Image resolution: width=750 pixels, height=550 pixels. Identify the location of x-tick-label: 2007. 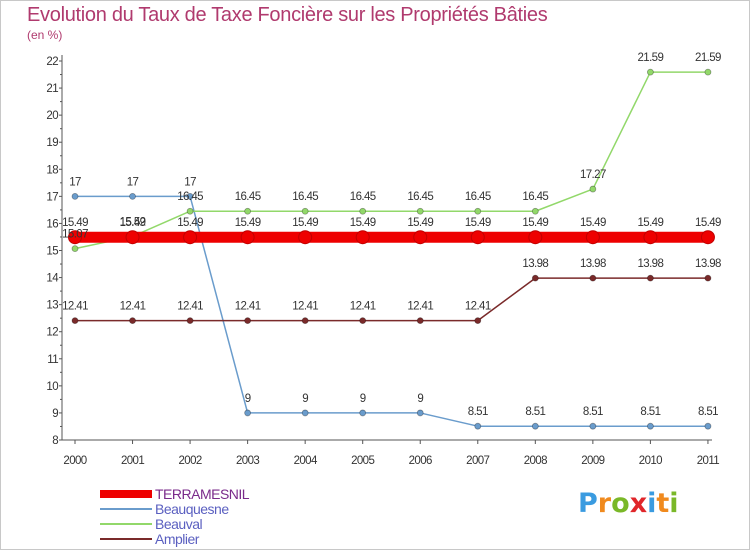
(477, 461).